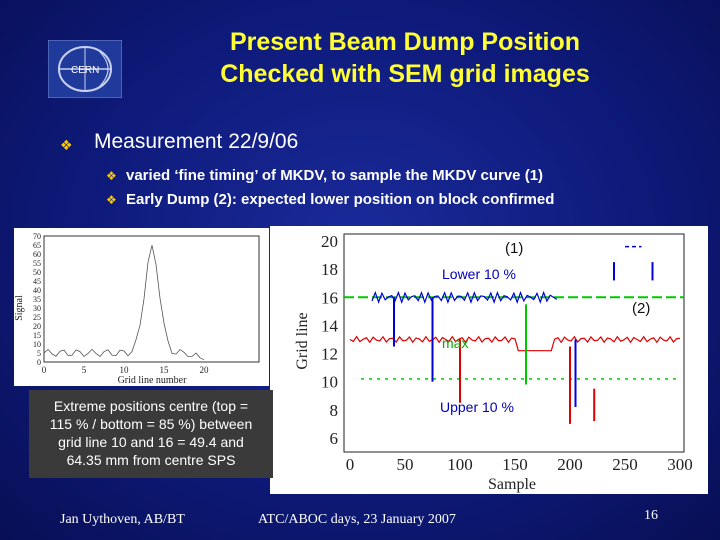  Describe the element at coordinates (625, 464) in the screenshot. I see `right-xtick-label: 250` at that location.